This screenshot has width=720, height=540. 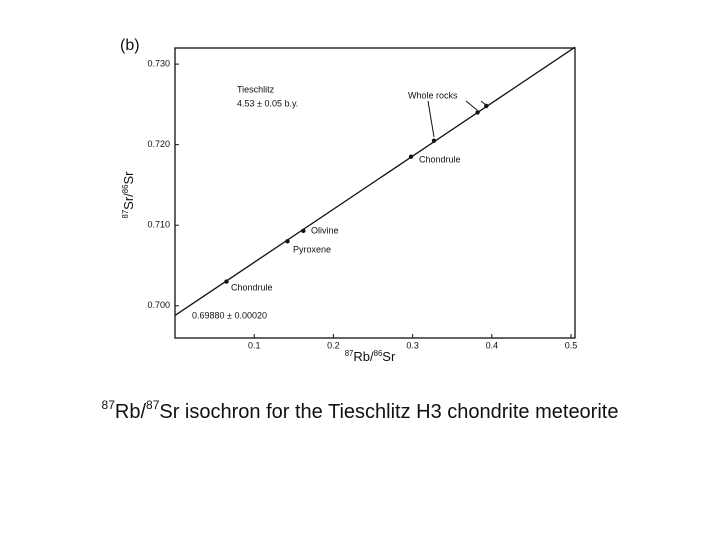 I want to click on x-tick-label: 0.2, so click(x=333, y=345).